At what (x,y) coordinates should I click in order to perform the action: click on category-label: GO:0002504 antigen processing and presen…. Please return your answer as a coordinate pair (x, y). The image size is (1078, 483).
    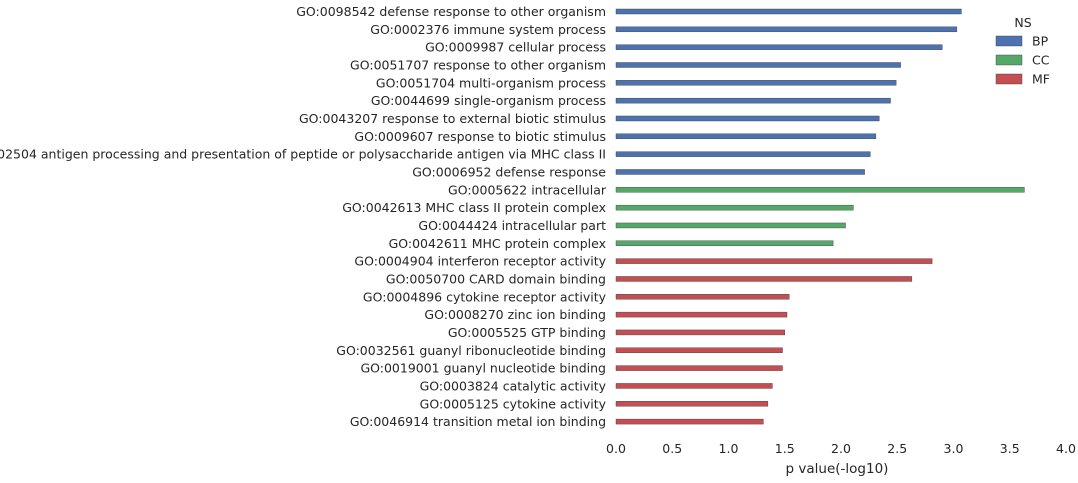
    Looking at the image, I should click on (303, 154).